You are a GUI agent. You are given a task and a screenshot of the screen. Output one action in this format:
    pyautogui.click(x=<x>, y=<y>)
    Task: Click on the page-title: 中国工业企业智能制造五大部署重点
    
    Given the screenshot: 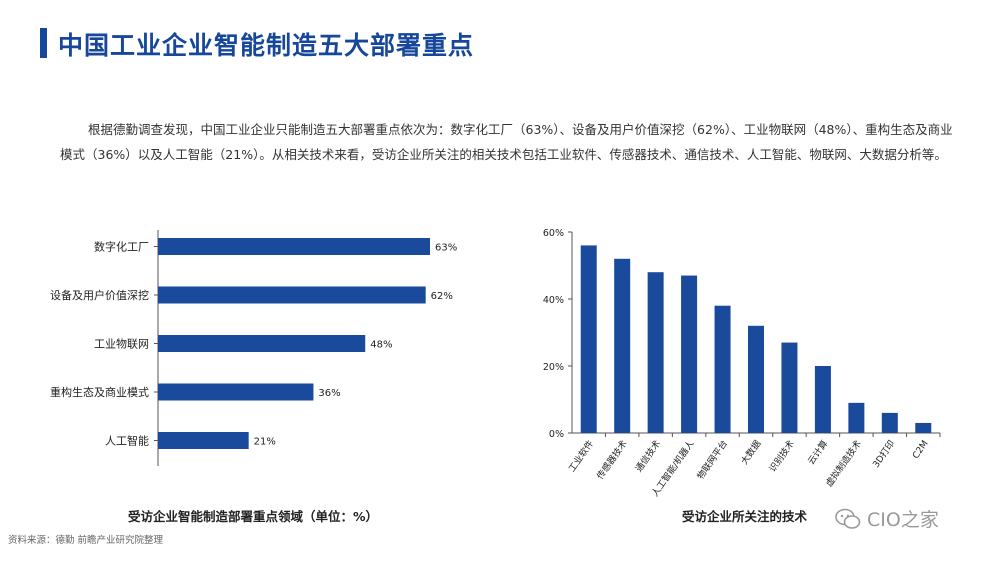 What is the action you would take?
    pyautogui.click(x=266, y=45)
    